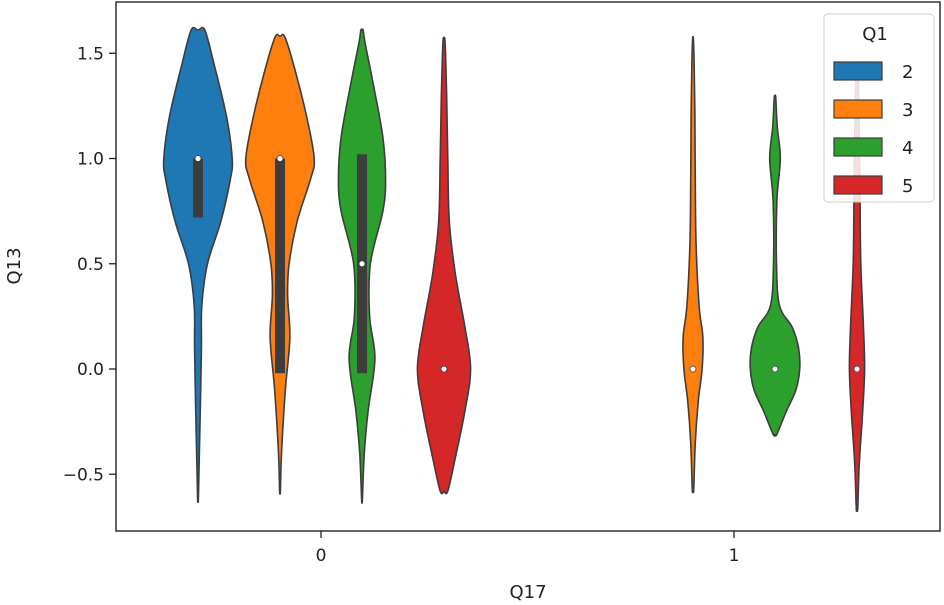 The image size is (944, 605). I want to click on legend-label: 3, so click(907, 110).